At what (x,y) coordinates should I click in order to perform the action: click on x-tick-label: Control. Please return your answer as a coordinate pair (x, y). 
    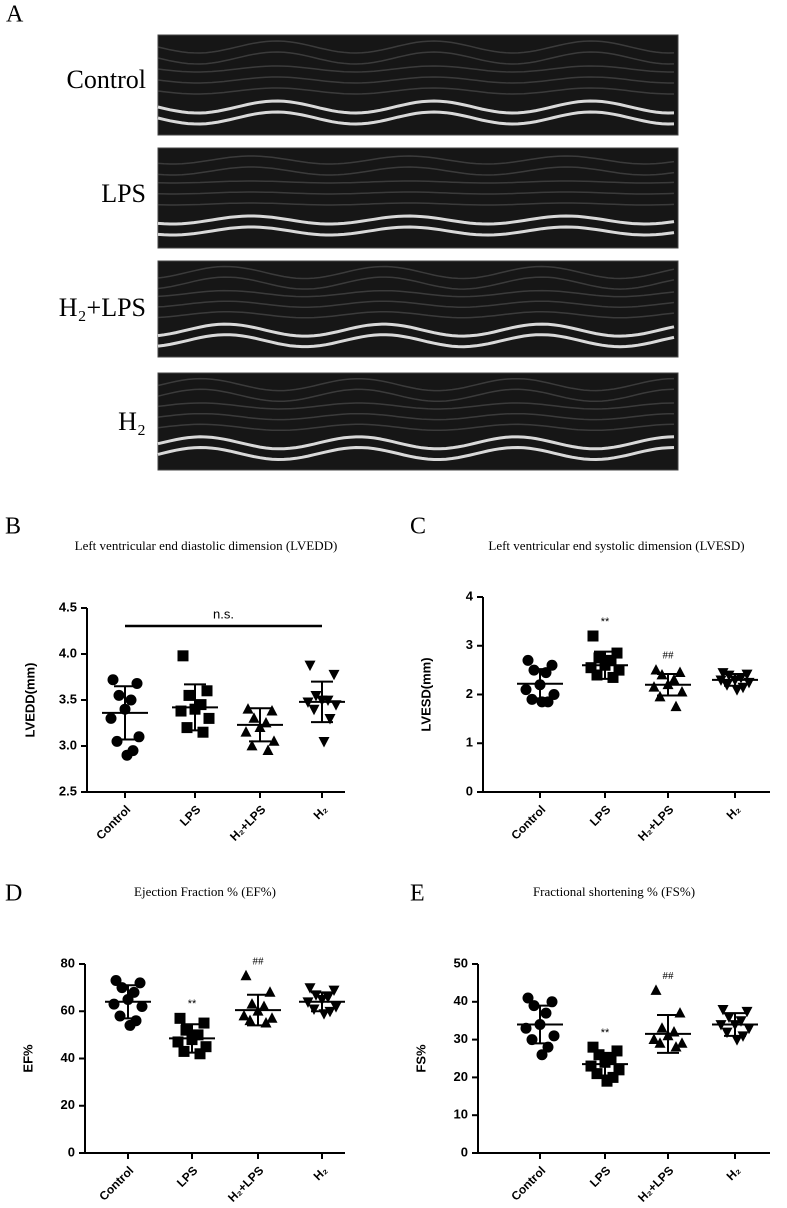
    Looking at the image, I should click on (528, 1183).